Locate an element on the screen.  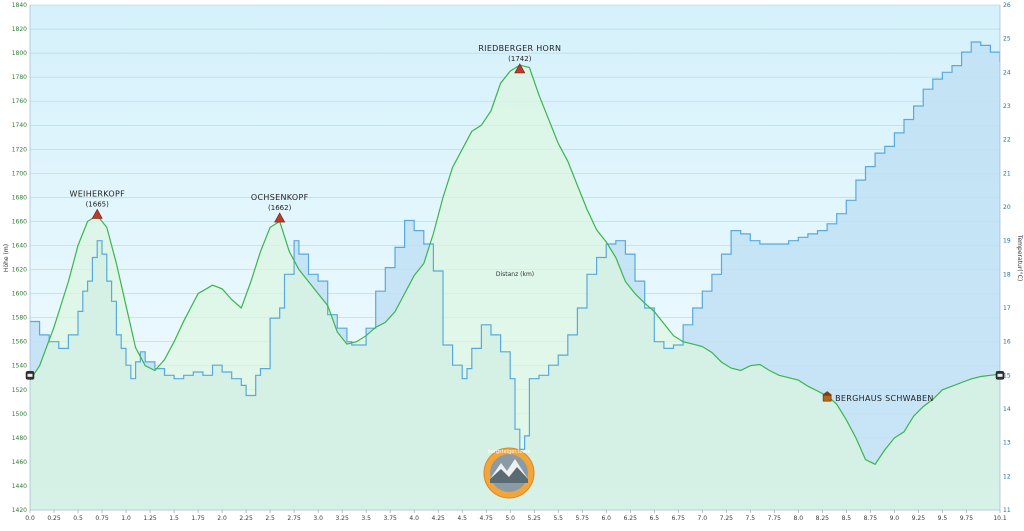
y-left-tick-label: 1460 is located at coordinates (19, 462).